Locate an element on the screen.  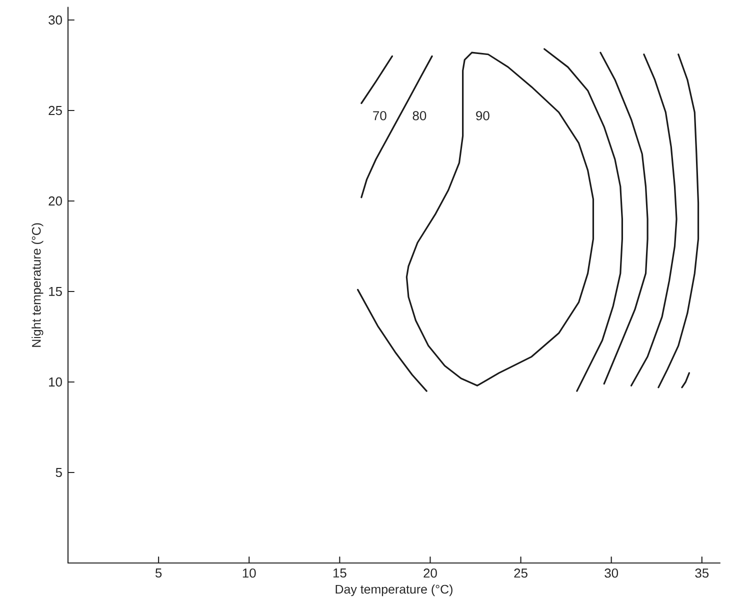
annotation: 70 is located at coordinates (379, 115).